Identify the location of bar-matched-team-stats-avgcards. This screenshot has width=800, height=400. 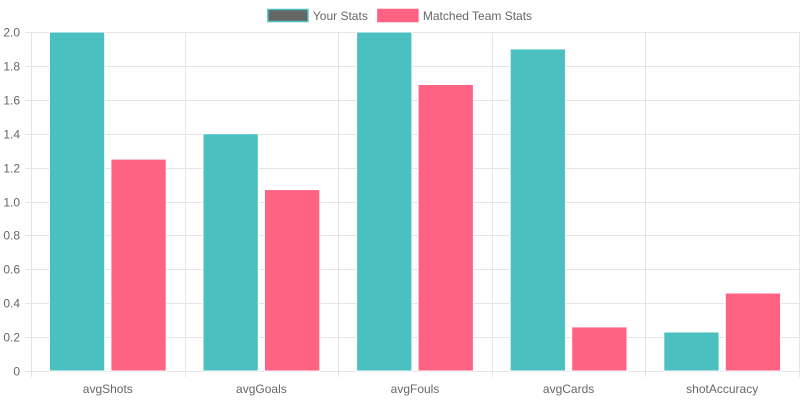
(599, 349).